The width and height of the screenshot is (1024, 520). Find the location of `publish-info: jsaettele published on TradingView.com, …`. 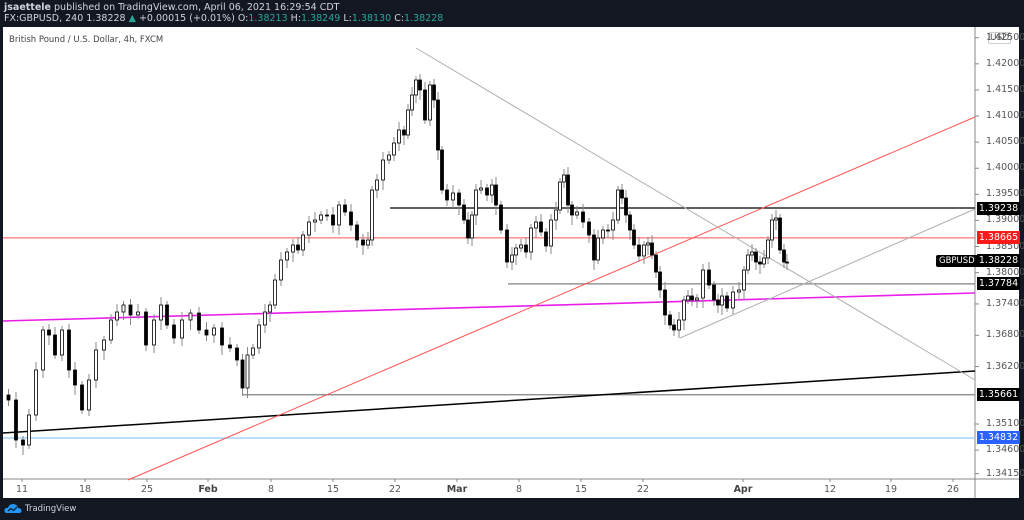

publish-info: jsaettele published on TradingView.com, … is located at coordinates (171, 7).